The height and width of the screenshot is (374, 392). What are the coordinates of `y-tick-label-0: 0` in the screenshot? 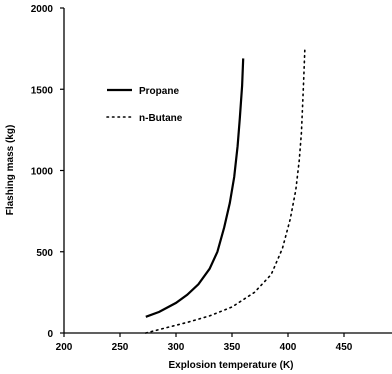 It's located at (50, 334).